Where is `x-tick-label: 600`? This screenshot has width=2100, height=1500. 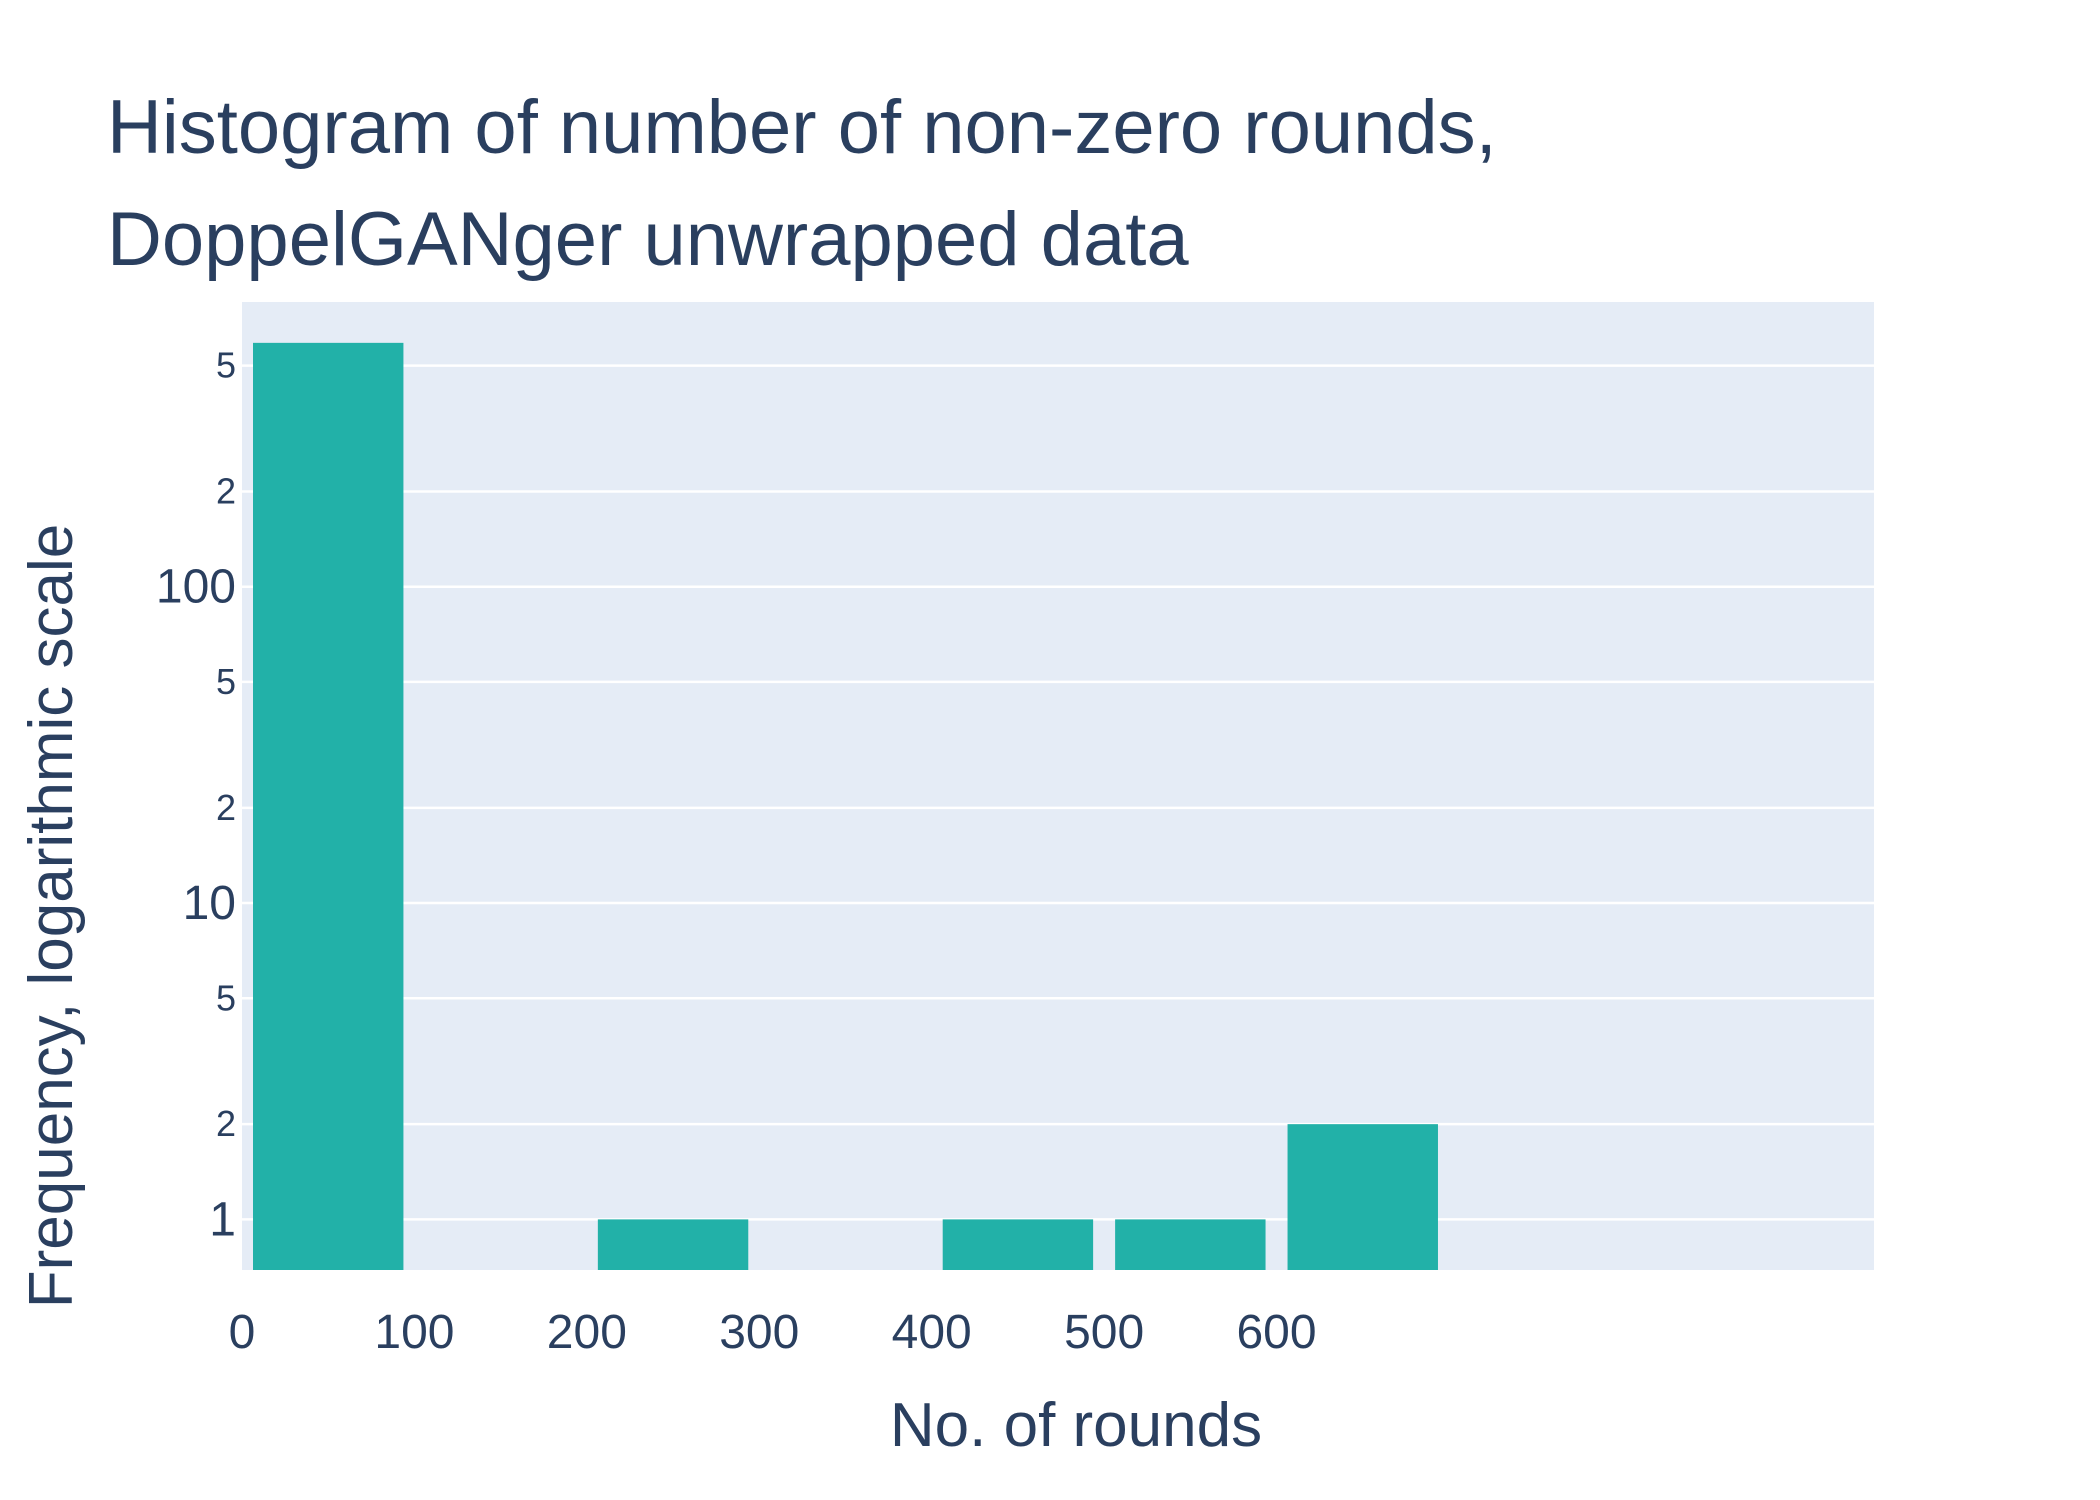 x-tick-label: 600 is located at coordinates (1276, 1332).